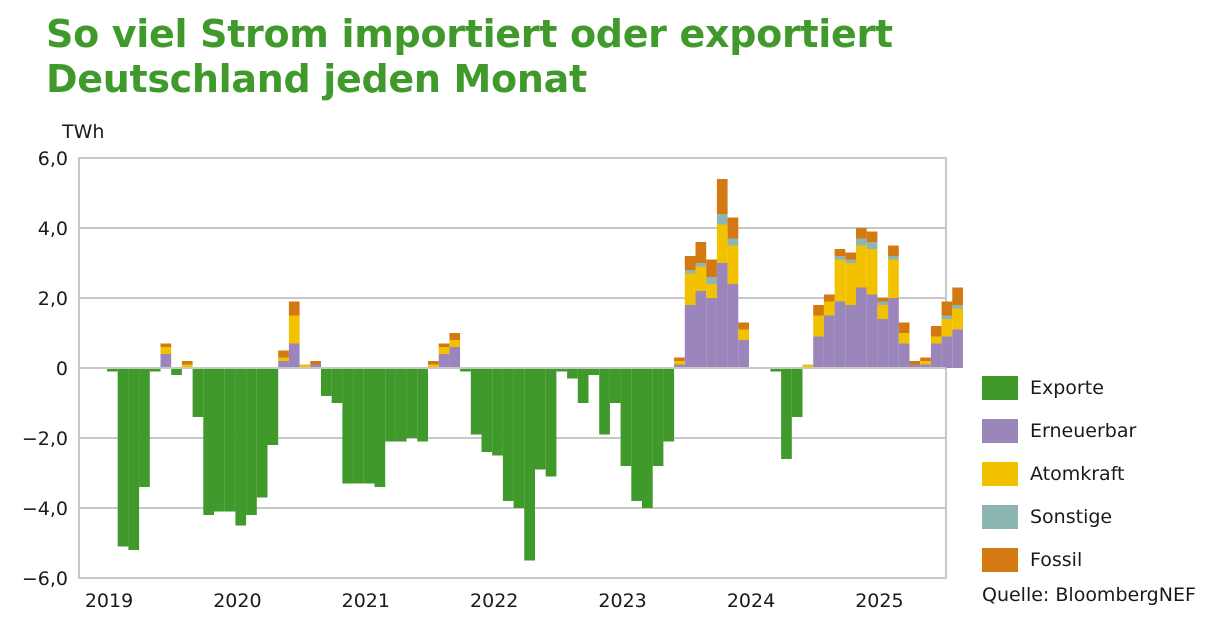 Image resolution: width=1232 pixels, height=635 pixels. I want to click on legend-item: Erneuerbar, so click(1059, 430).